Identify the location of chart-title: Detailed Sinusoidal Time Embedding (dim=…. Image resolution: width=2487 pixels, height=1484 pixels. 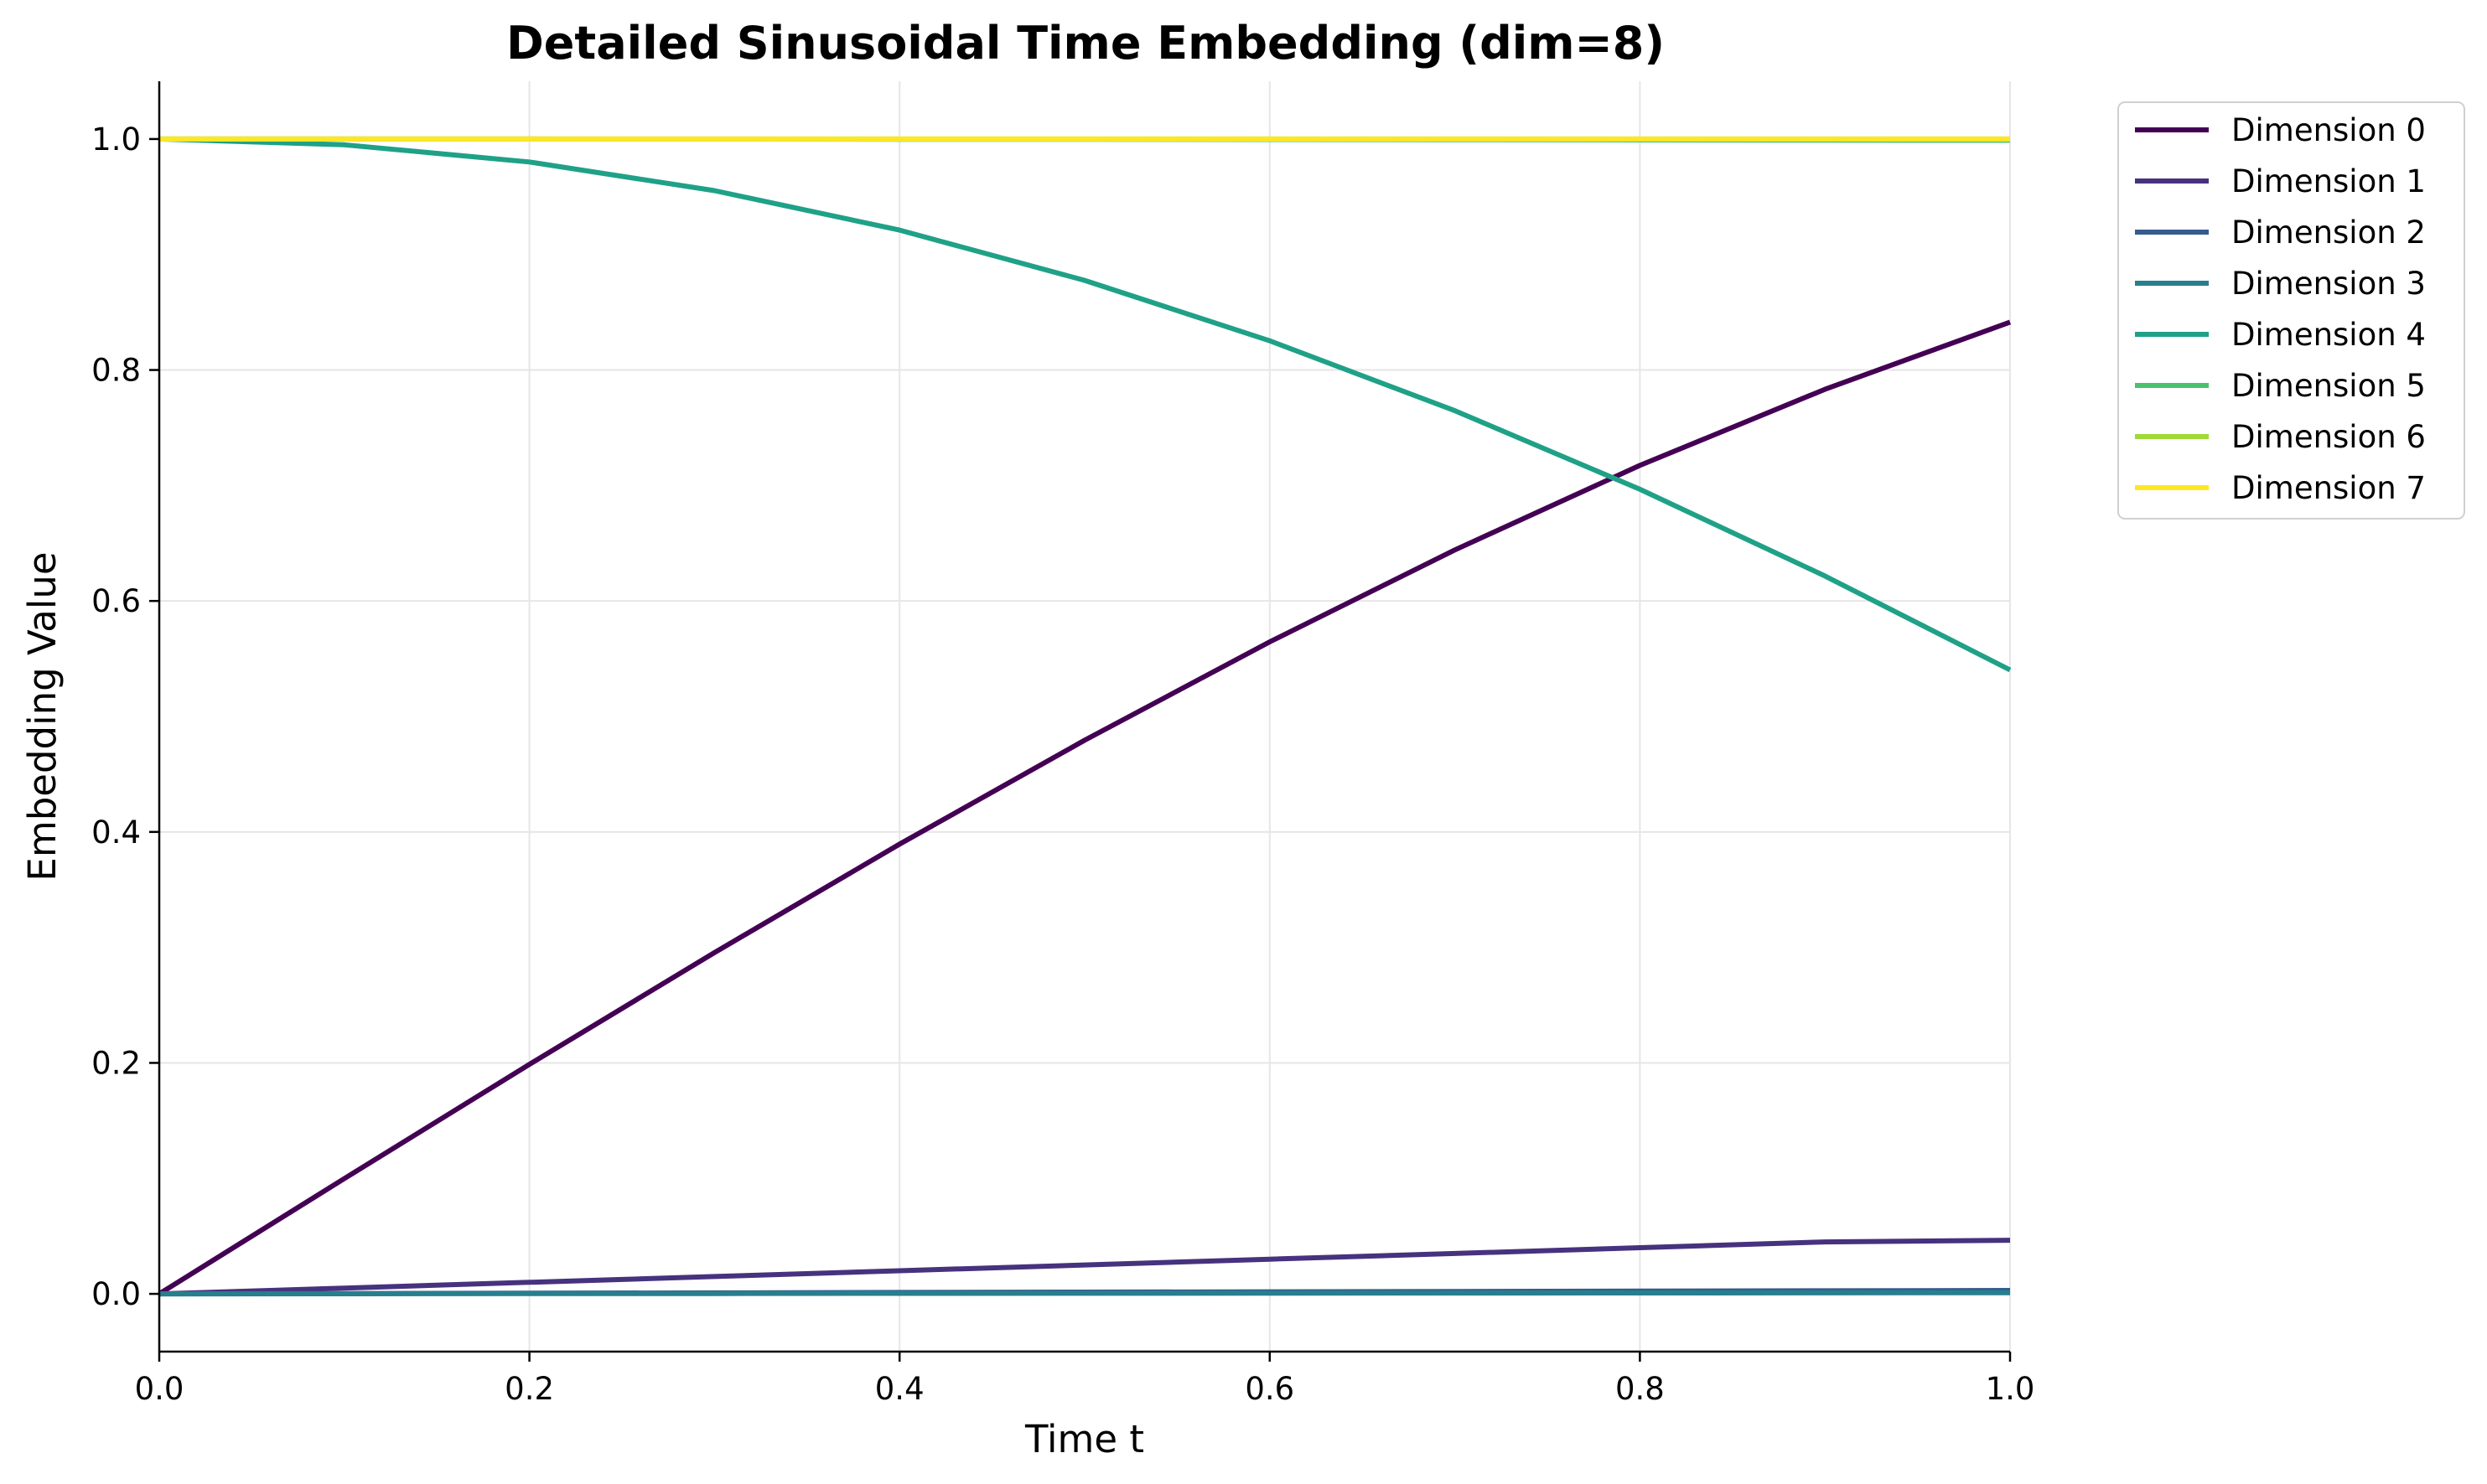
(1085, 43).